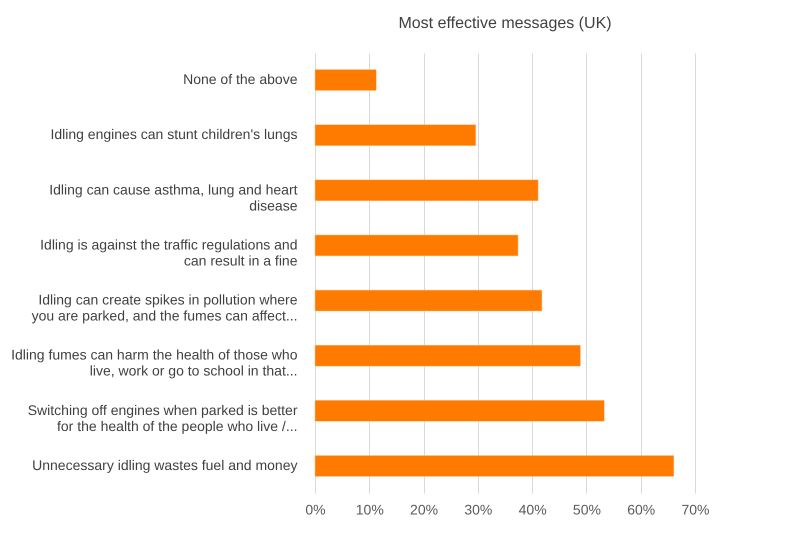  What do you see at coordinates (165, 464) in the screenshot?
I see `y-tick-label: Unnecessary idling wastes fuel and money` at bounding box center [165, 464].